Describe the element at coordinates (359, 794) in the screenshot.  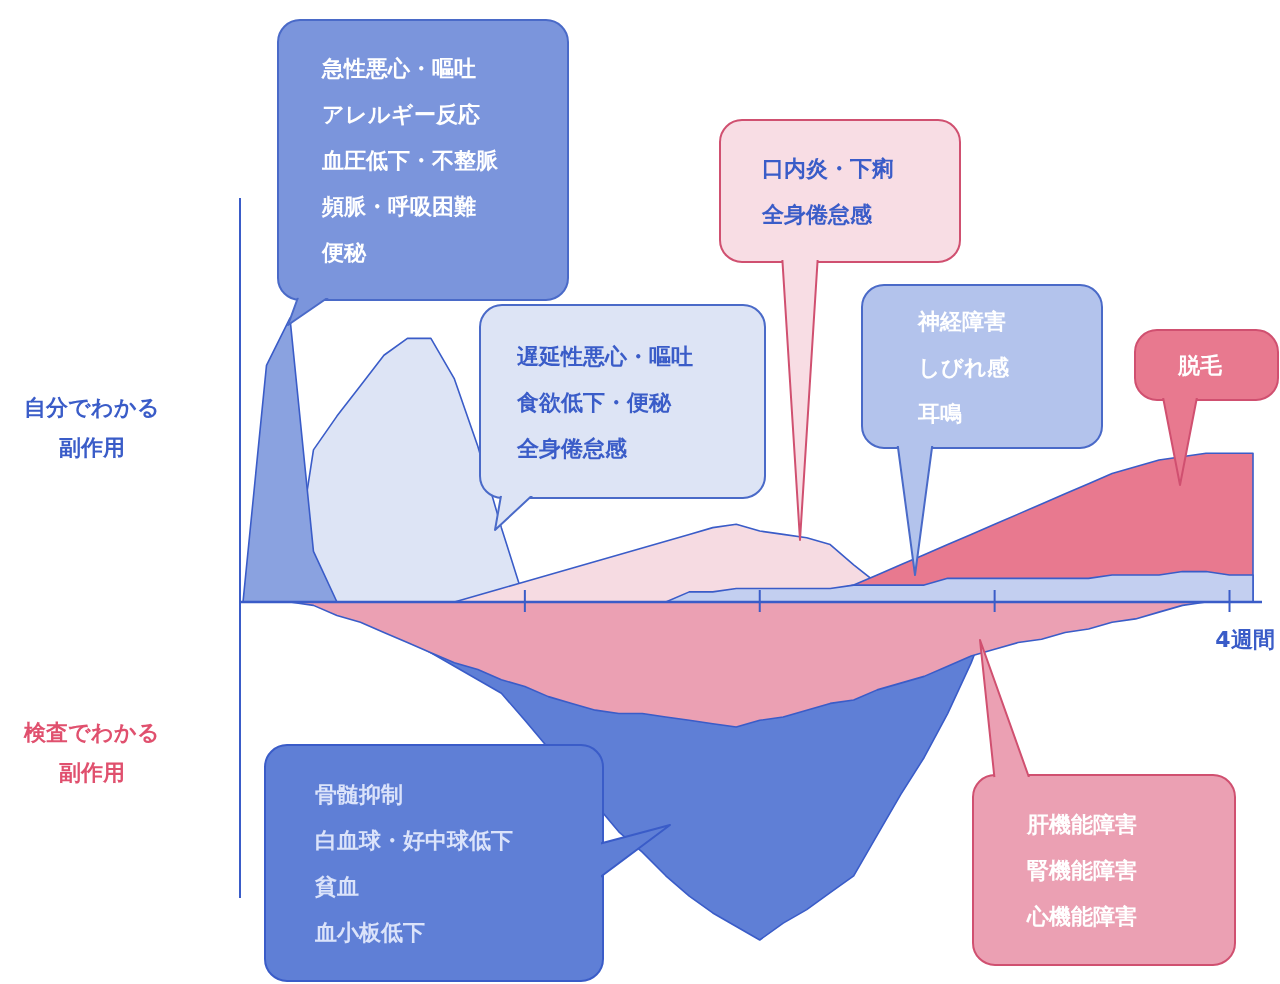
I see `annotation: 骨髄抑制` at that location.